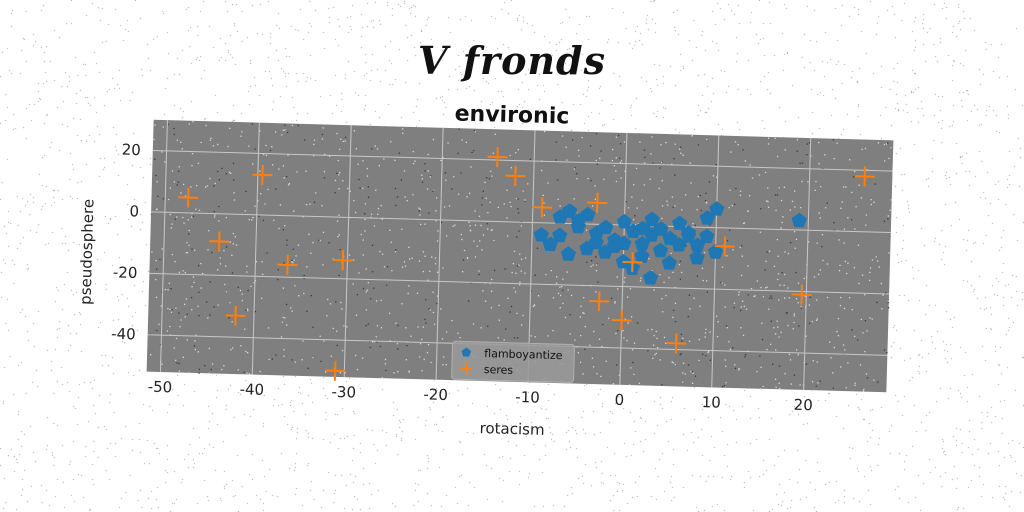 The height and width of the screenshot is (512, 1024). Describe the element at coordinates (219, 241) in the screenshot. I see `point-seres` at that location.